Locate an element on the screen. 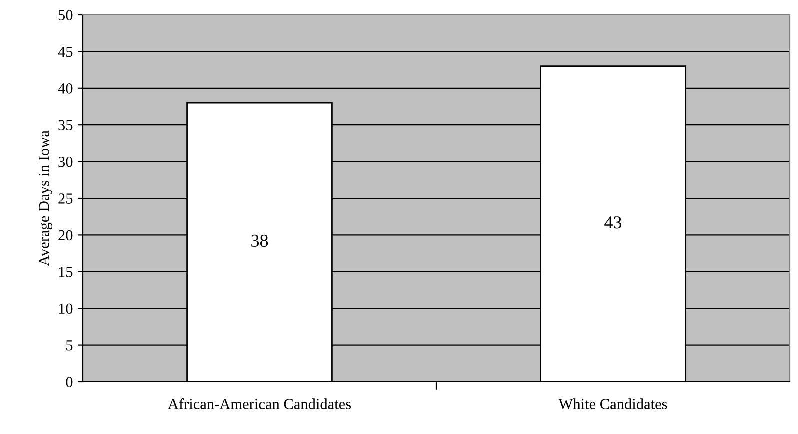 This screenshot has width=798, height=434. y-tick-label: 0 is located at coordinates (69, 382).